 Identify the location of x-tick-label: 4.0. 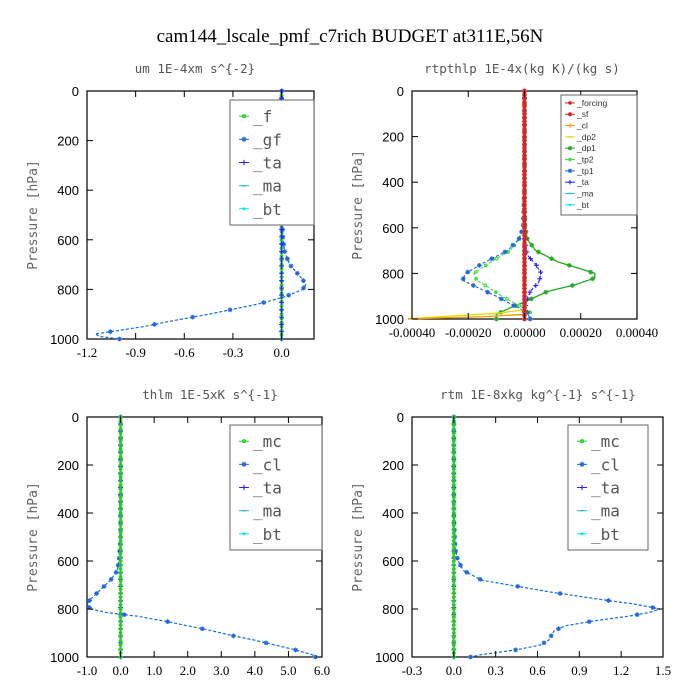
(255, 670).